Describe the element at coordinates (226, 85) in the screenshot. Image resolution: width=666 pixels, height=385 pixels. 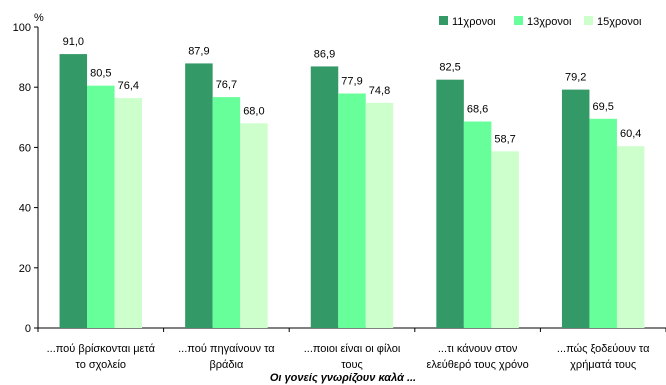
I see `data-label: 76,7` at that location.